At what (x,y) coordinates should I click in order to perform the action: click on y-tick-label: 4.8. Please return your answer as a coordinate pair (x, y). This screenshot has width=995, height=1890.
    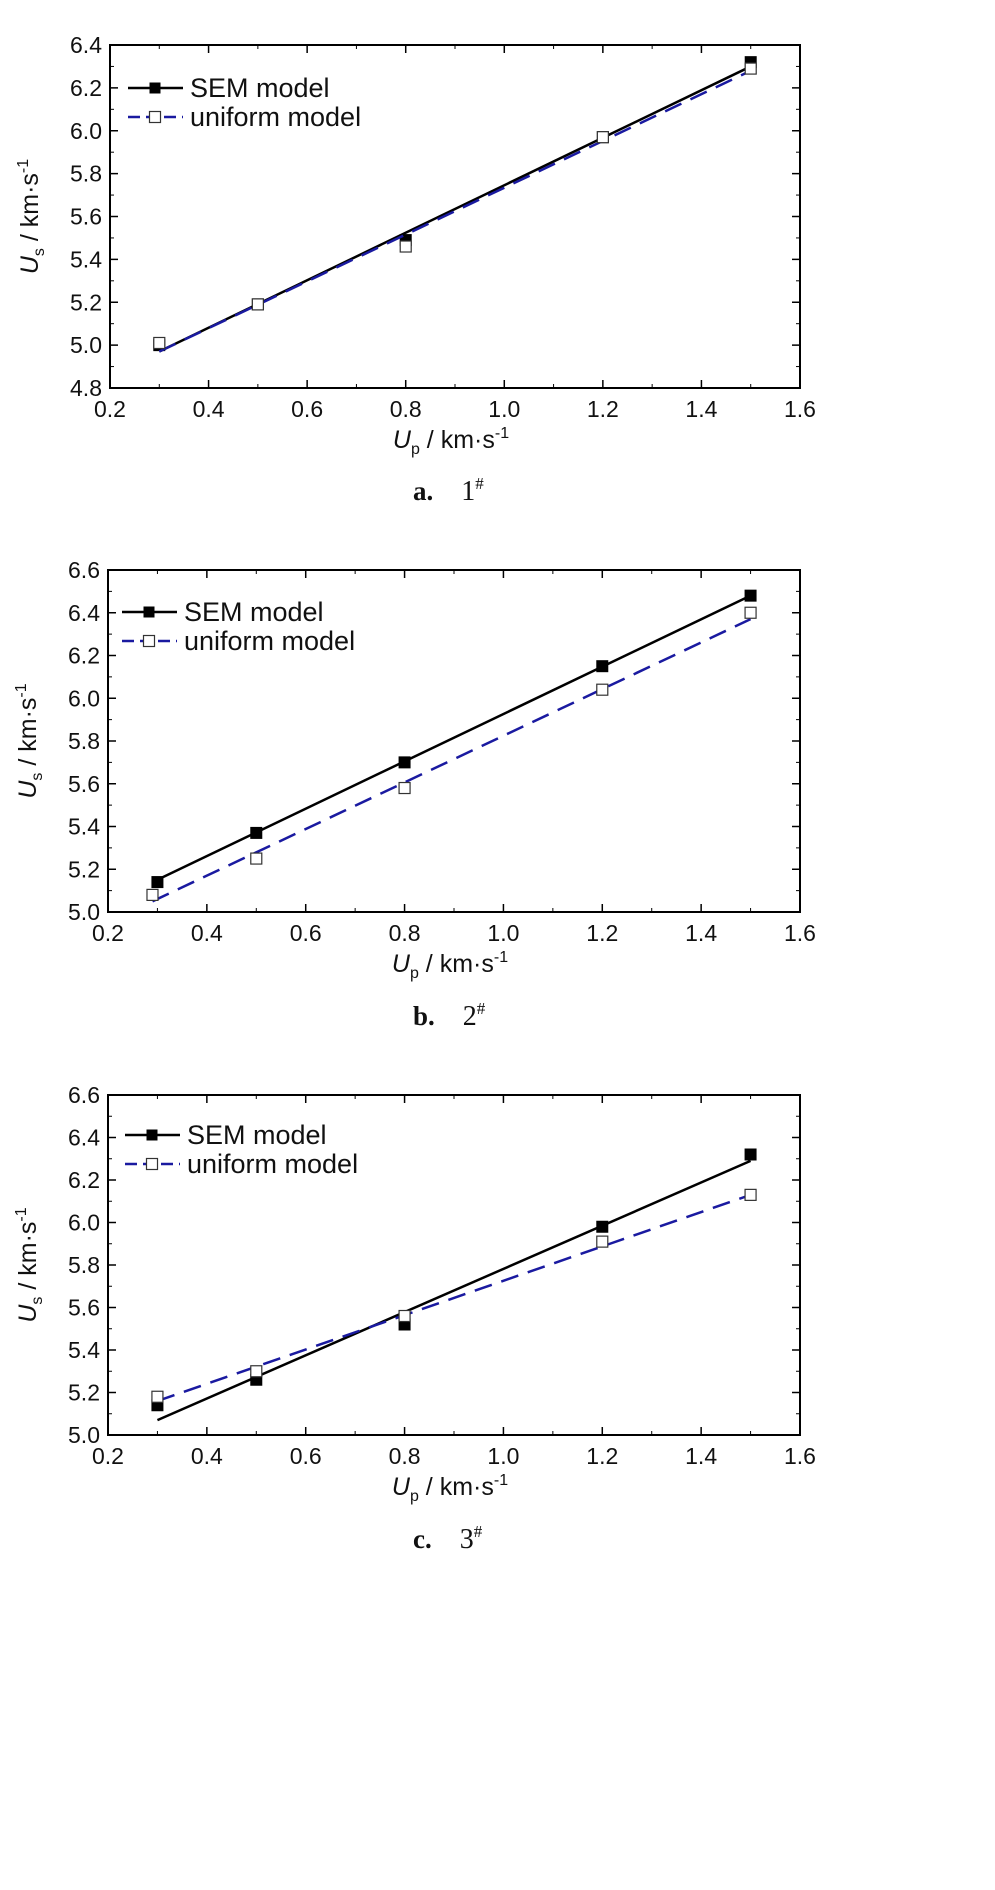
    Looking at the image, I should click on (86, 388).